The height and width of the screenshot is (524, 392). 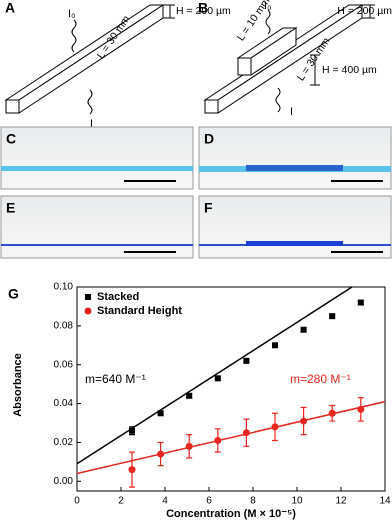 I want to click on panel-a, so click(x=89, y=59).